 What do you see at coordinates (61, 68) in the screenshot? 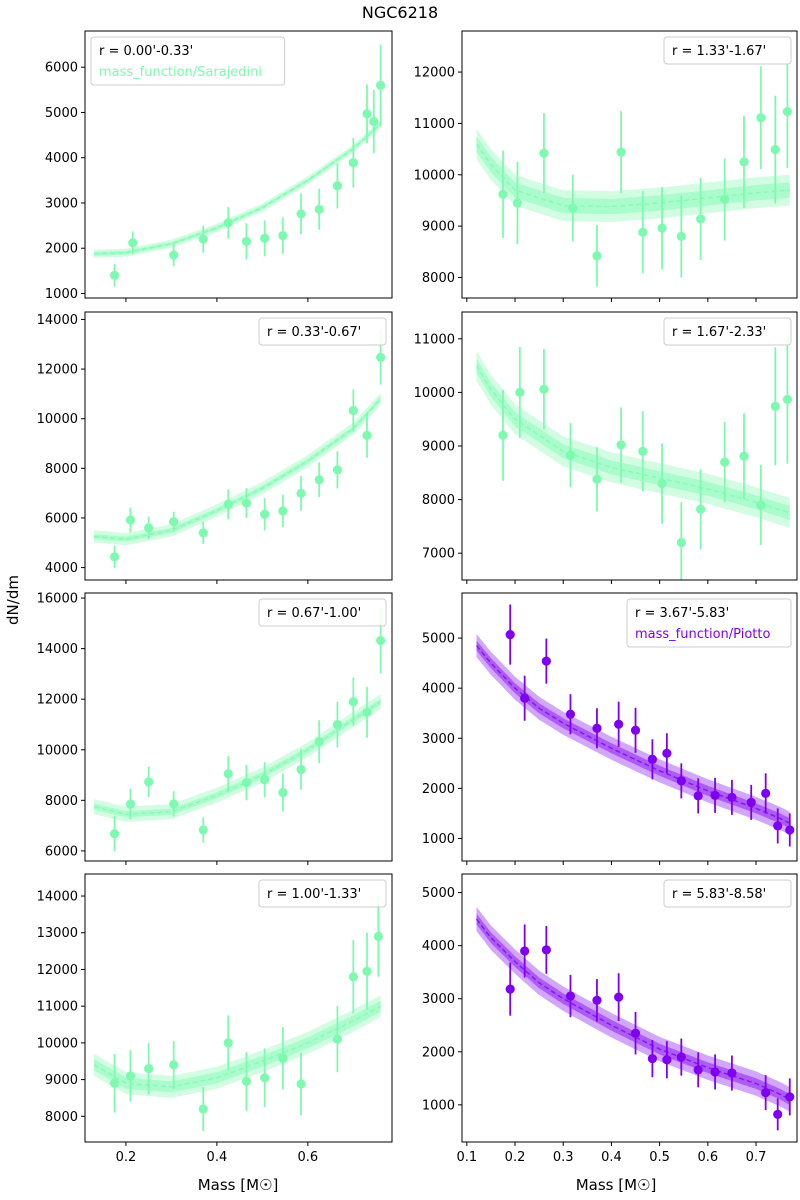
I see `y-tick-label: 6000` at bounding box center [61, 68].